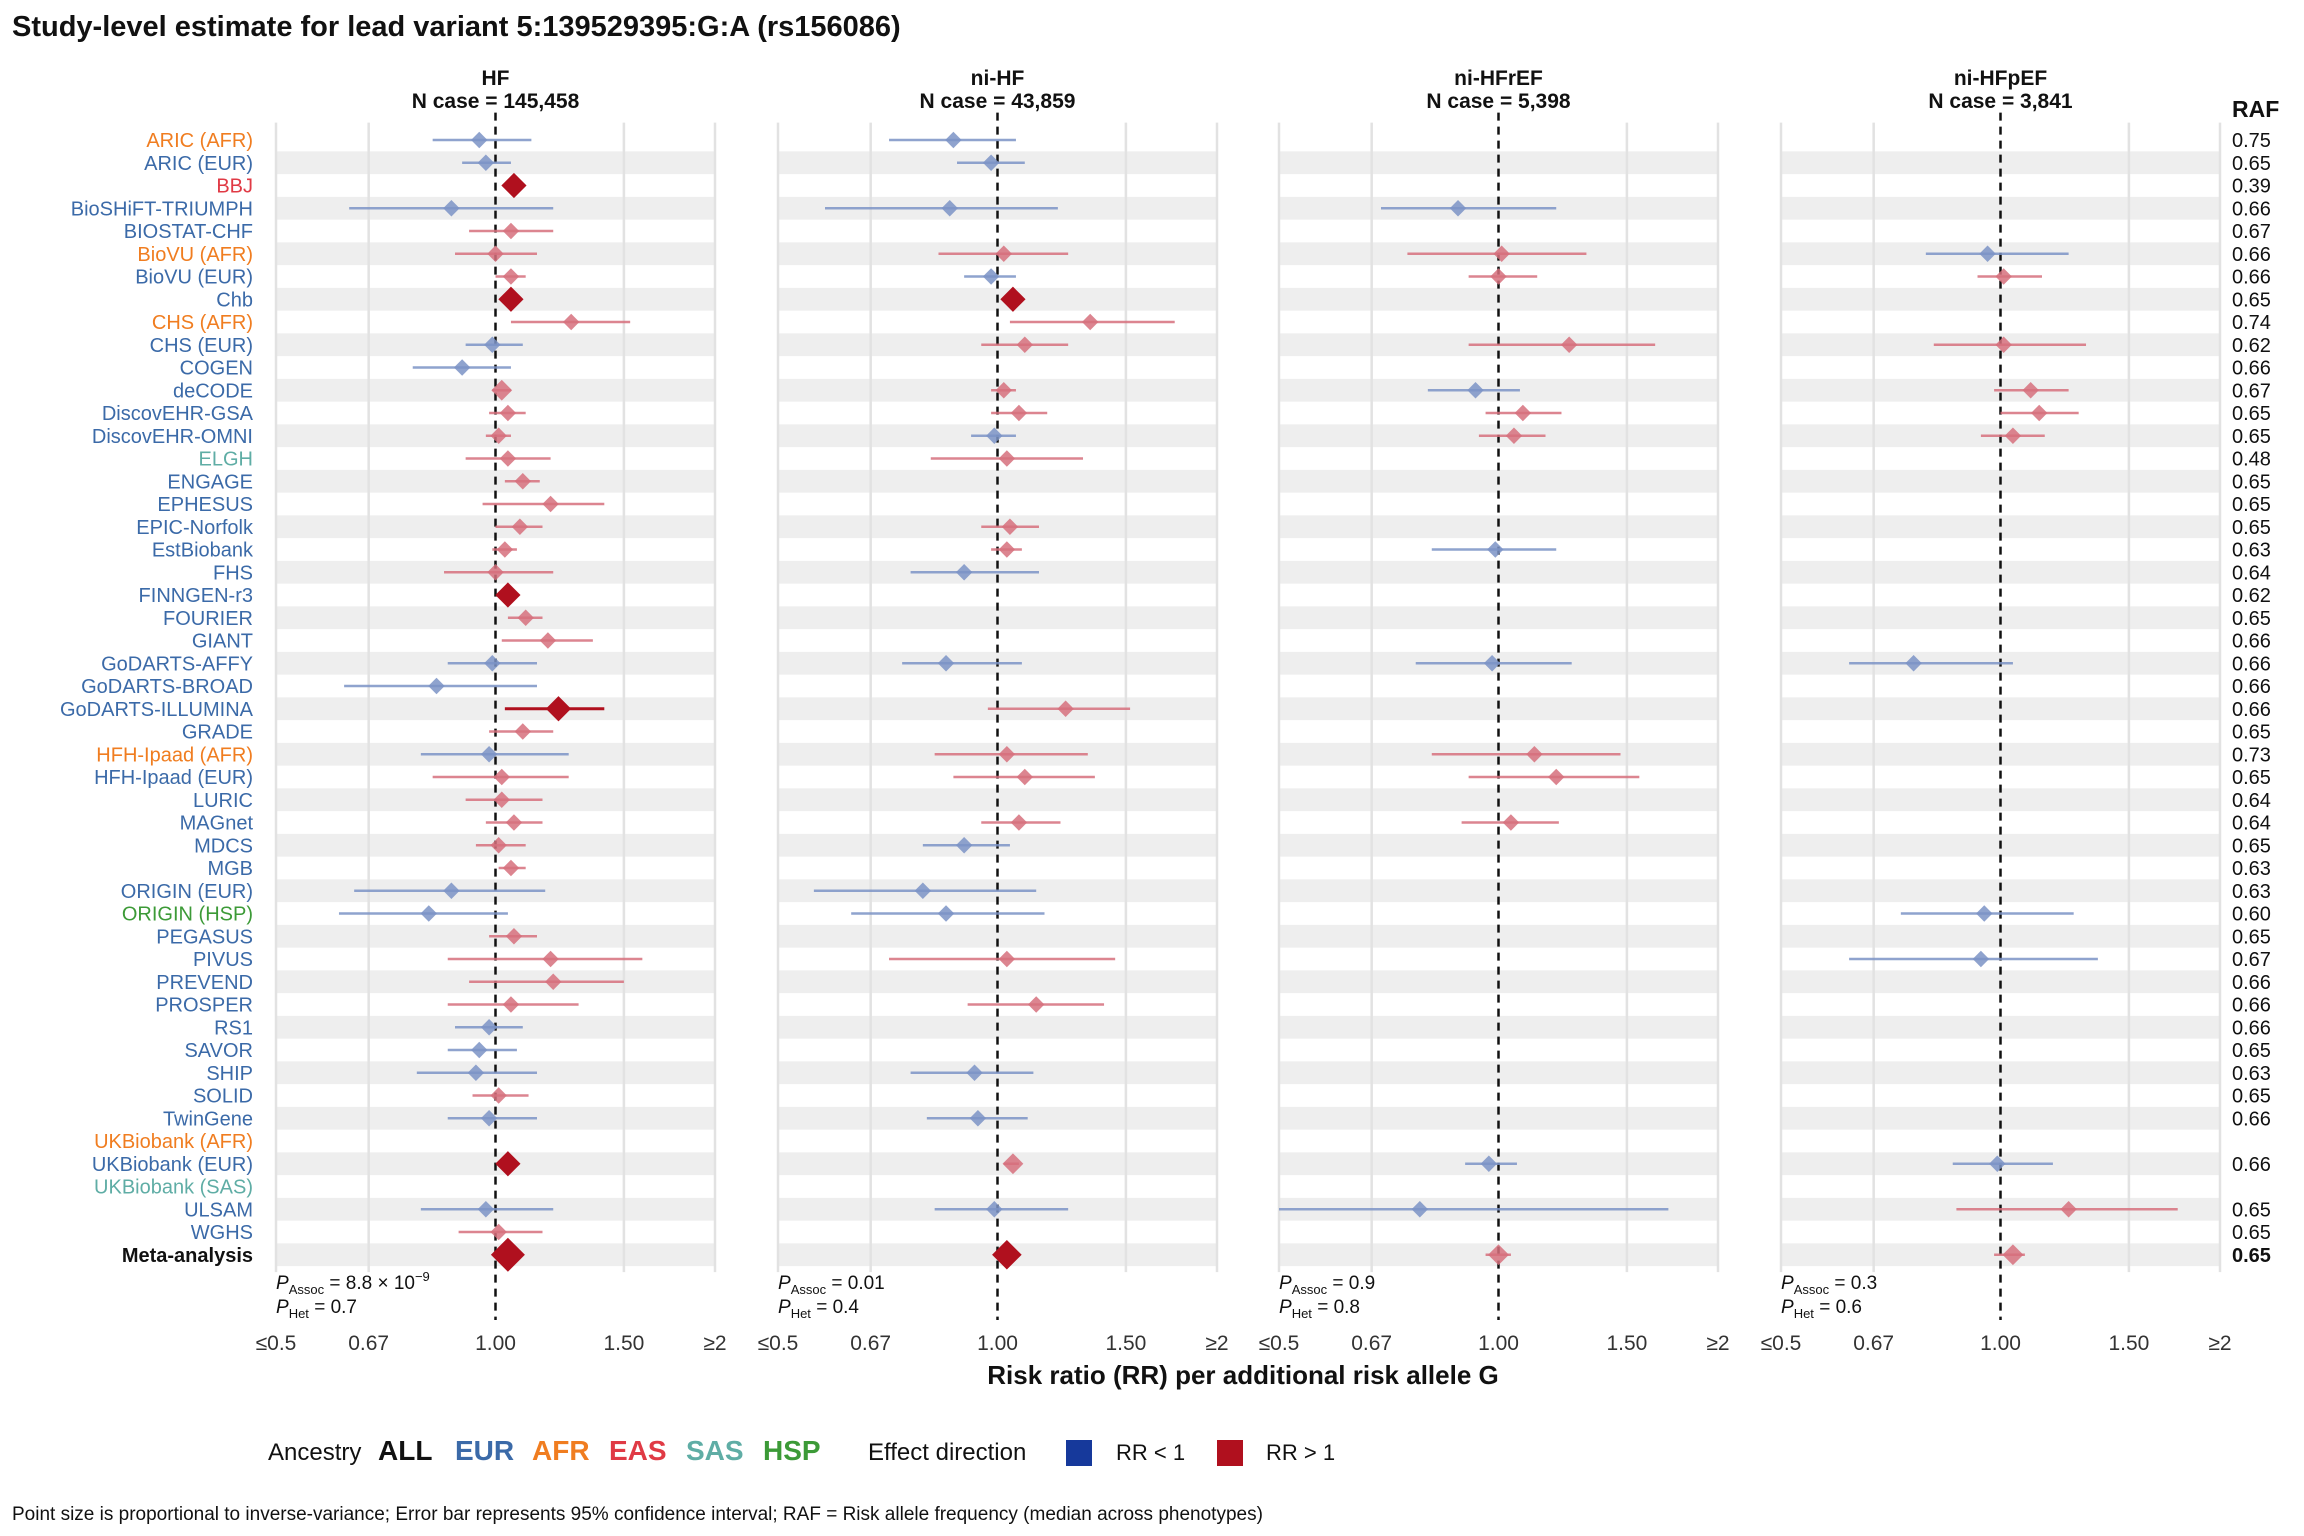 Image resolution: width=2304 pixels, height=1536 pixels. Describe the element at coordinates (2251, 596) in the screenshot. I see `raf-value: 0.62` at that location.